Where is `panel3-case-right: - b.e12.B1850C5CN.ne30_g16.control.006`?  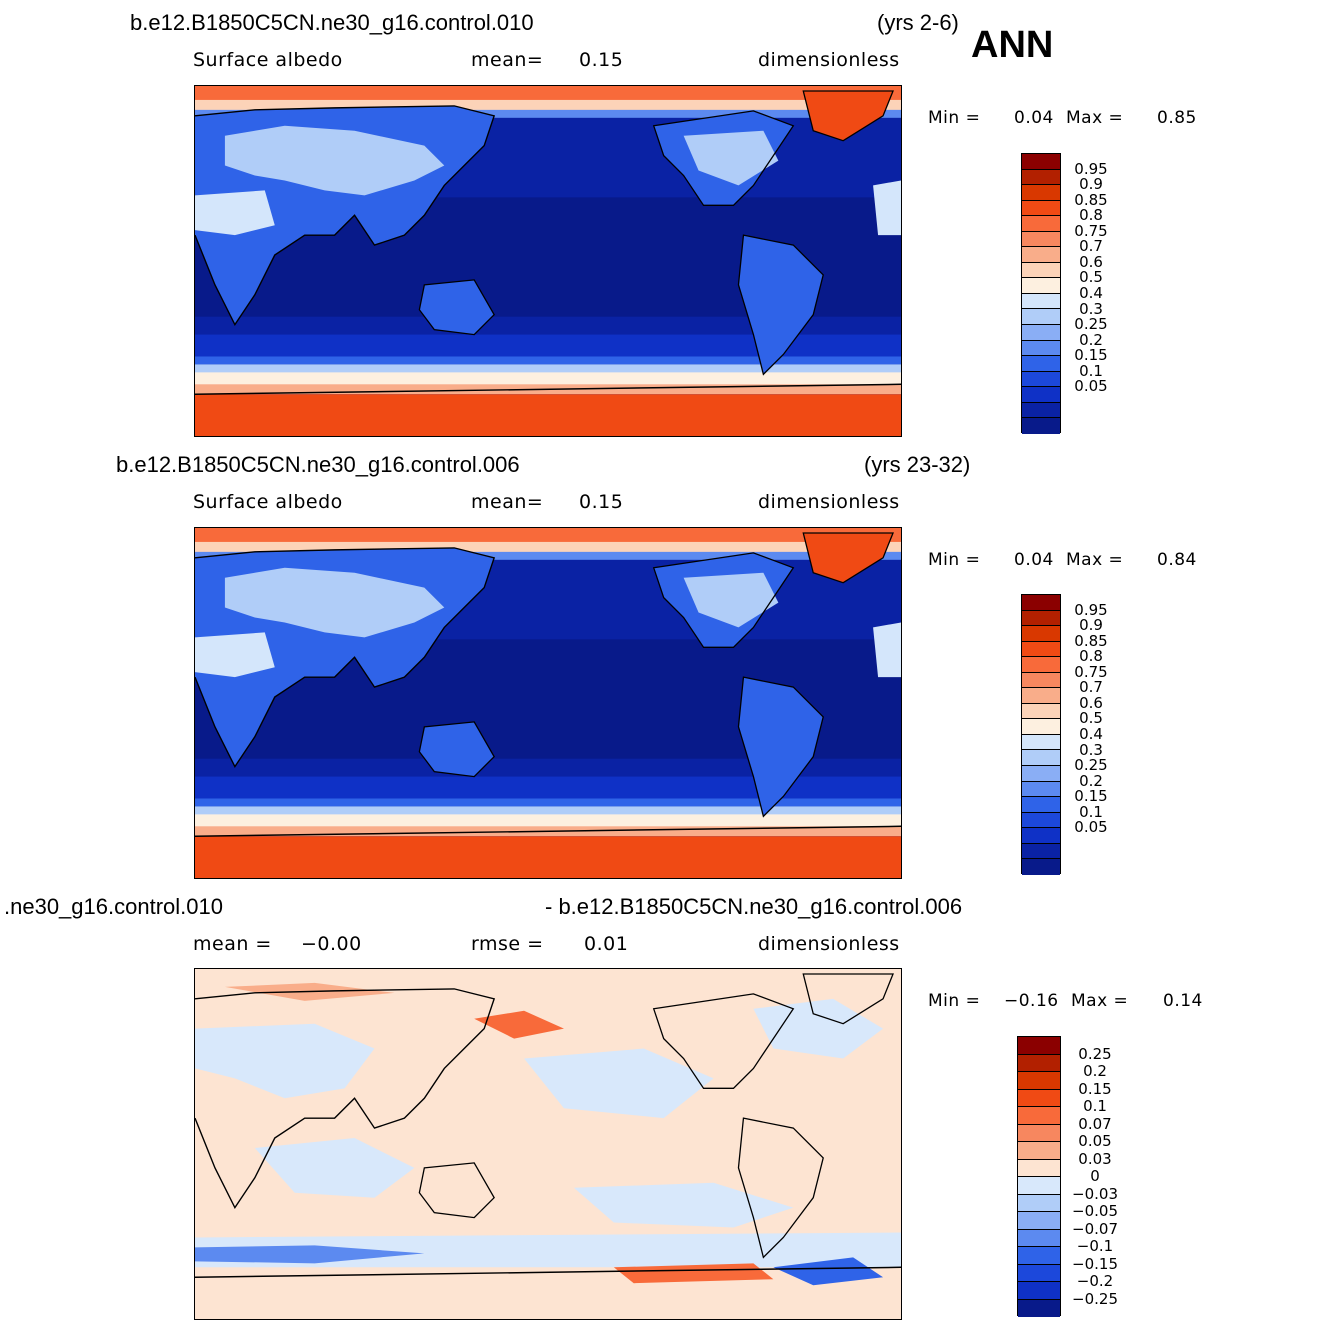 panel3-case-right: - b.e12.B1850C5CN.ne30_g16.control.006 is located at coordinates (754, 906).